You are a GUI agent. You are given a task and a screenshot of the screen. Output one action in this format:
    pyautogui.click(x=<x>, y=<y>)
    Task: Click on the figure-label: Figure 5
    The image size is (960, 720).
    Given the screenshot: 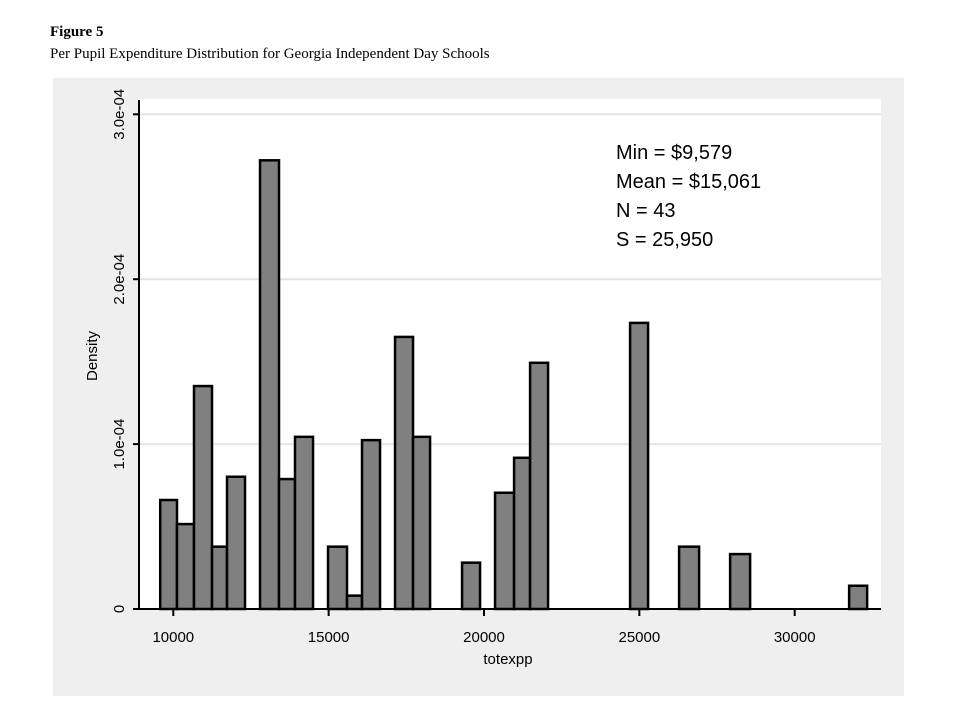 What is the action you would take?
    pyautogui.click(x=77, y=32)
    